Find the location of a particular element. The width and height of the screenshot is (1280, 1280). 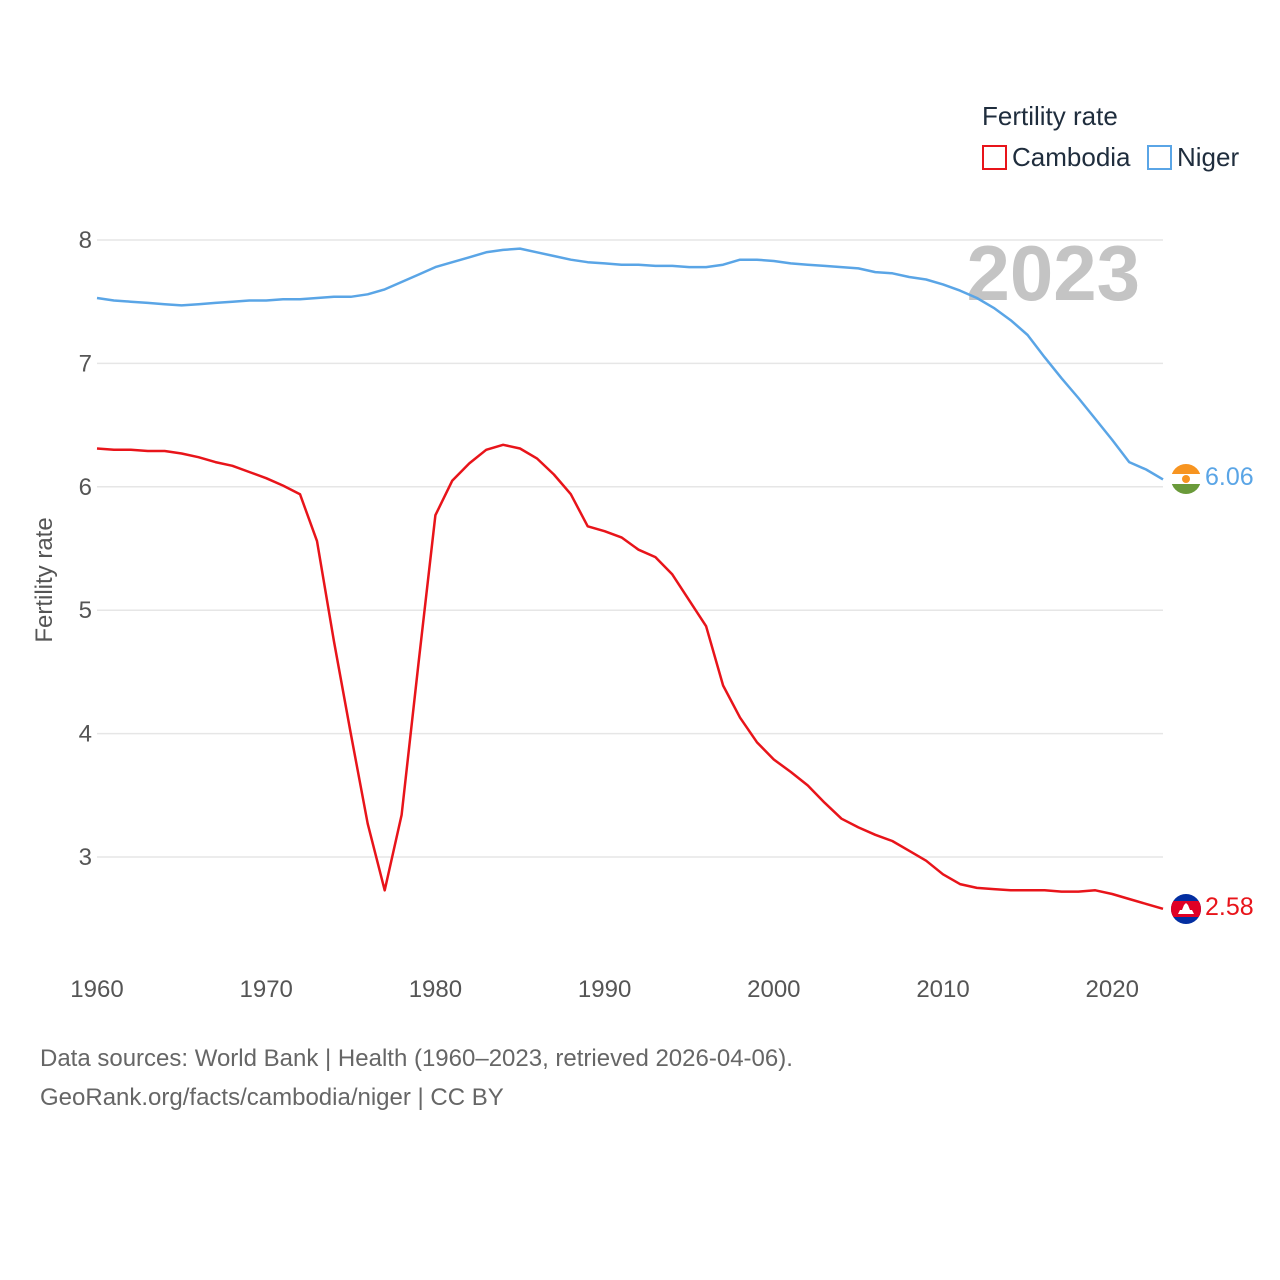

y-axis-title: Fertility rate is located at coordinates (44, 579).